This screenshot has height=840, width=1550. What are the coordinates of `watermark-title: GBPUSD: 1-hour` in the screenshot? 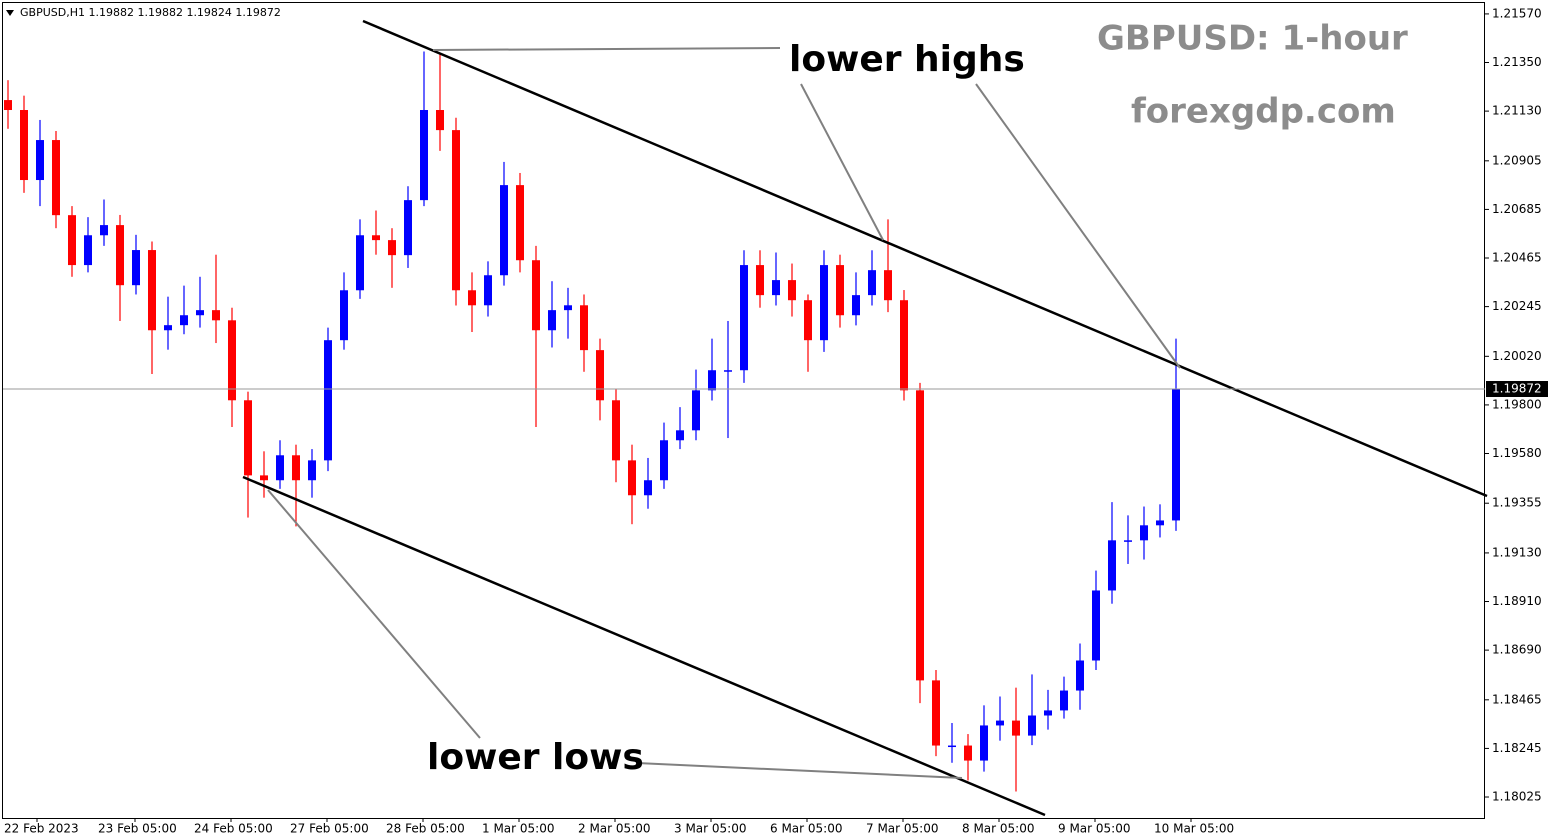 It's located at (1252, 39).